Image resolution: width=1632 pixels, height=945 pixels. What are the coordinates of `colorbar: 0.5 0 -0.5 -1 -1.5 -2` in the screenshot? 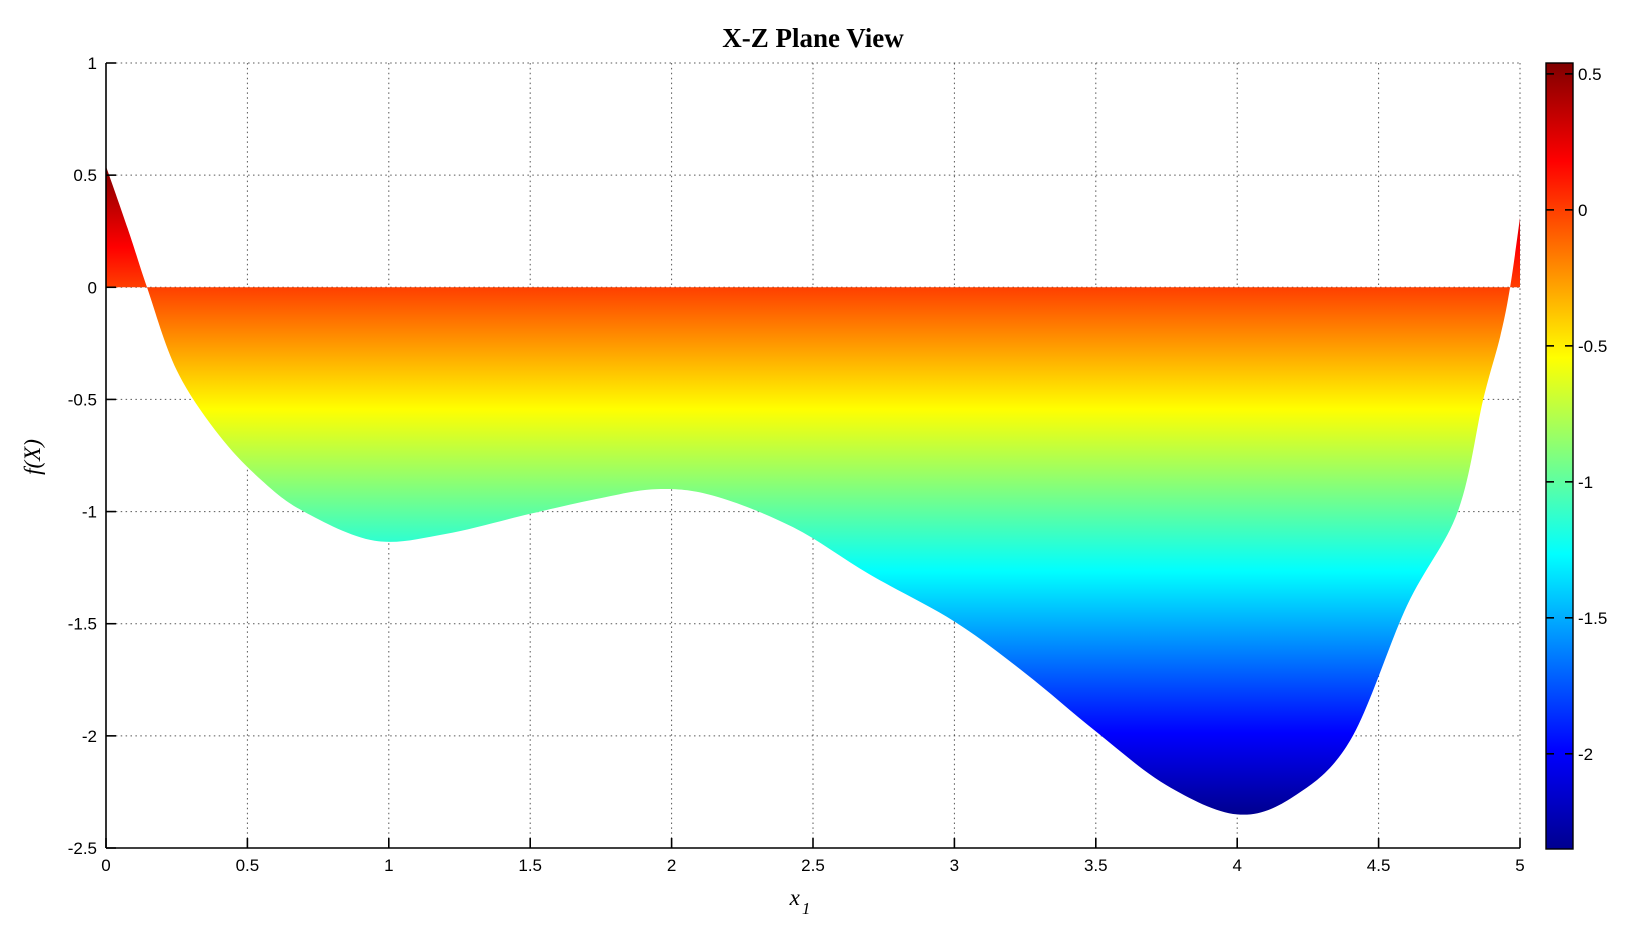 It's located at (1576, 456).